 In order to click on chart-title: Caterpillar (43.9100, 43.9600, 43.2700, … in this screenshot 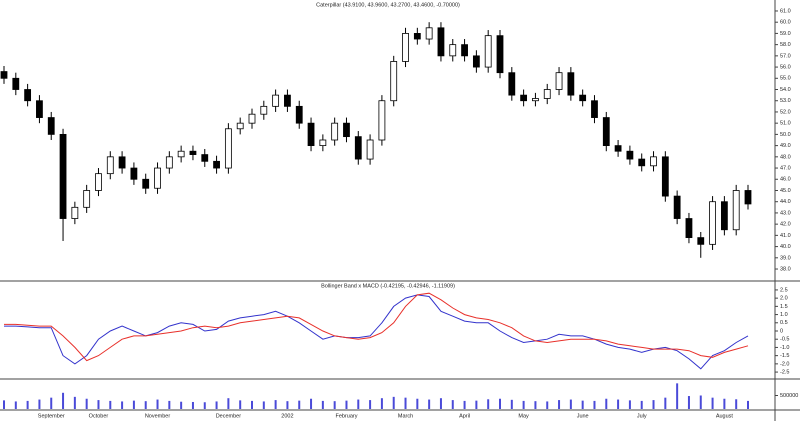, I will do `click(388, 5)`.